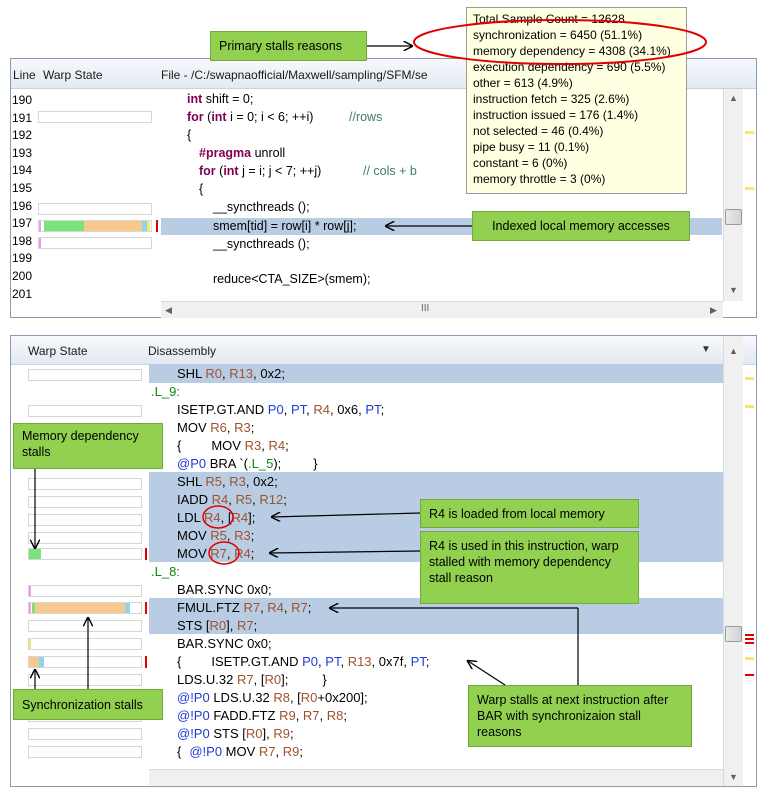 Image resolution: width=769 pixels, height=793 pixels. What do you see at coordinates (22, 223) in the screenshot?
I see `line-number: 197` at bounding box center [22, 223].